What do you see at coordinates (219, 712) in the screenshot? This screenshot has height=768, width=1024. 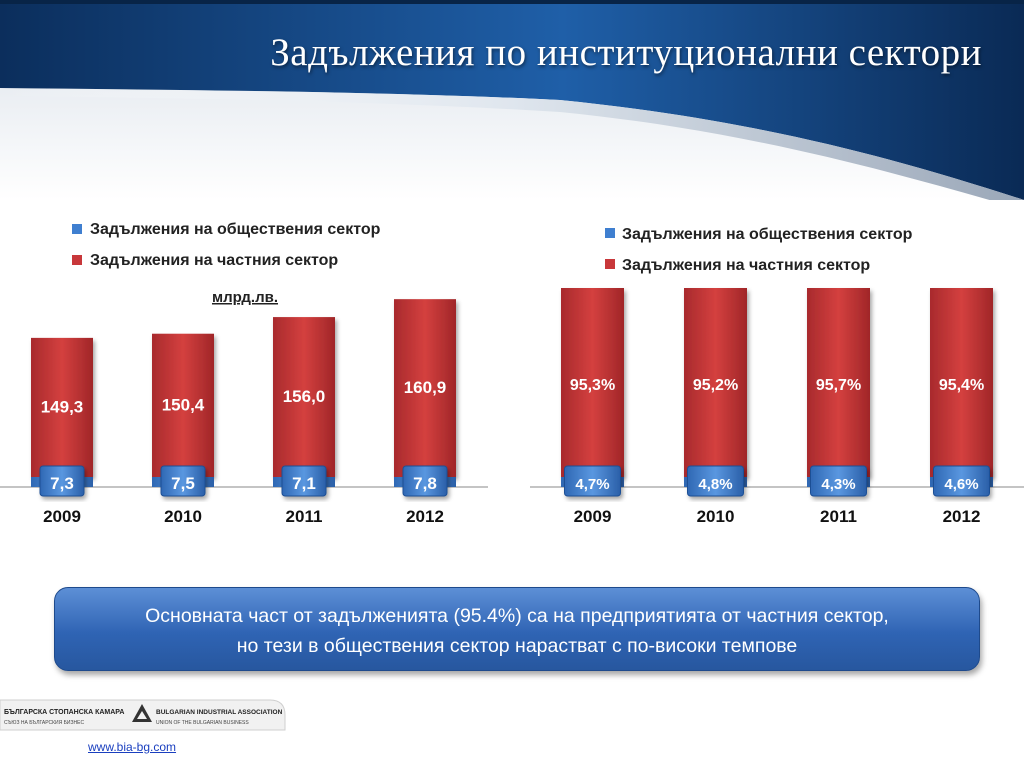 I see `org-name-en: BULGARIAN INDUSTRIAL ASSOCIATION` at bounding box center [219, 712].